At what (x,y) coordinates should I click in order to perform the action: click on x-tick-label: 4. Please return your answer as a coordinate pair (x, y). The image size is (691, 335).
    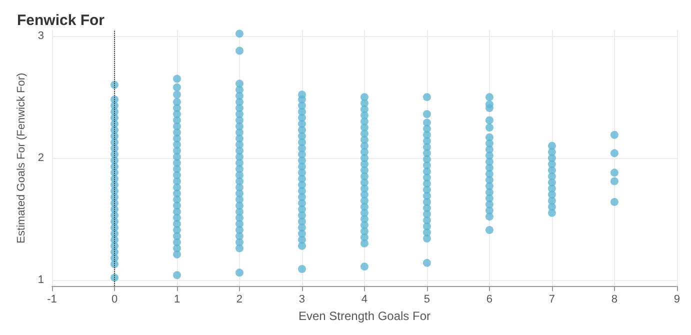
    Looking at the image, I should click on (364, 300).